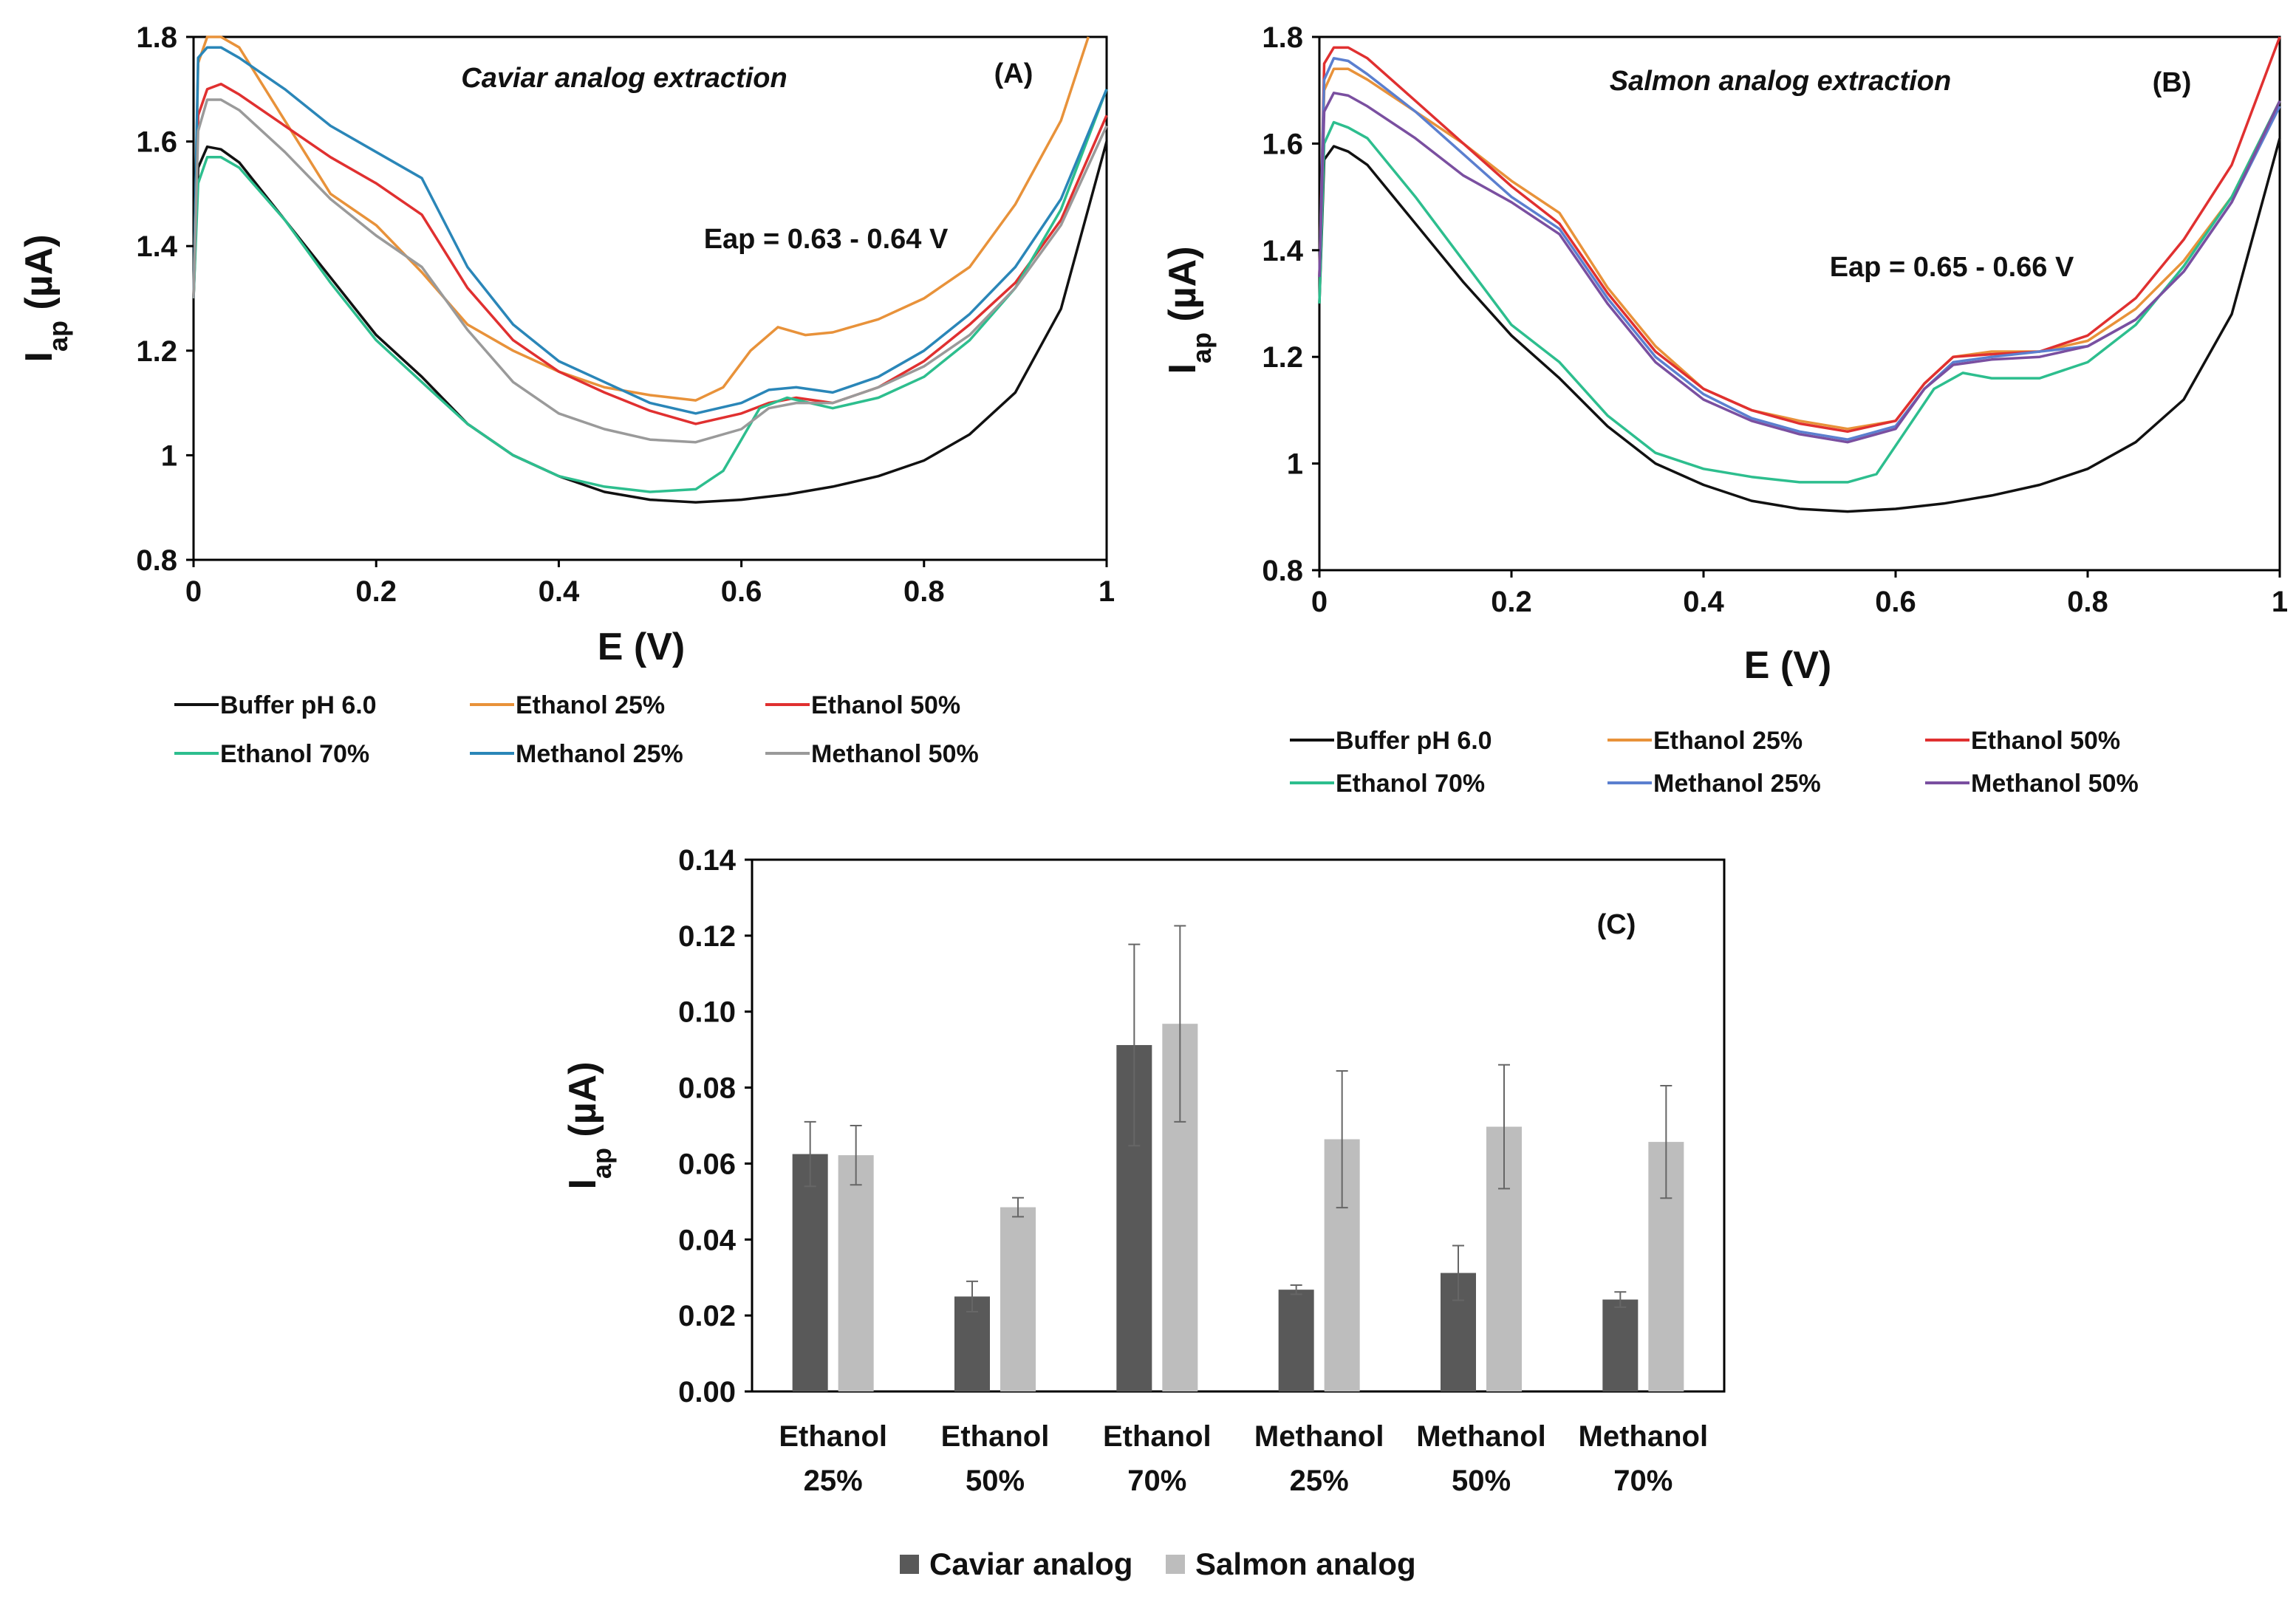 Image resolution: width=2296 pixels, height=1599 pixels. Describe the element at coordinates (2055, 784) in the screenshot. I see `panel-b-legend-label: Methanol 50%` at that location.